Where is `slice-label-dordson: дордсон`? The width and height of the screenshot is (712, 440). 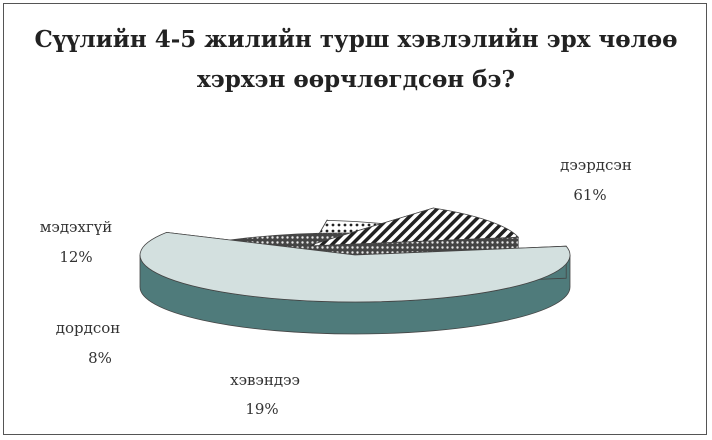 slice-label-dordson: дордсон is located at coordinates (88, 328).